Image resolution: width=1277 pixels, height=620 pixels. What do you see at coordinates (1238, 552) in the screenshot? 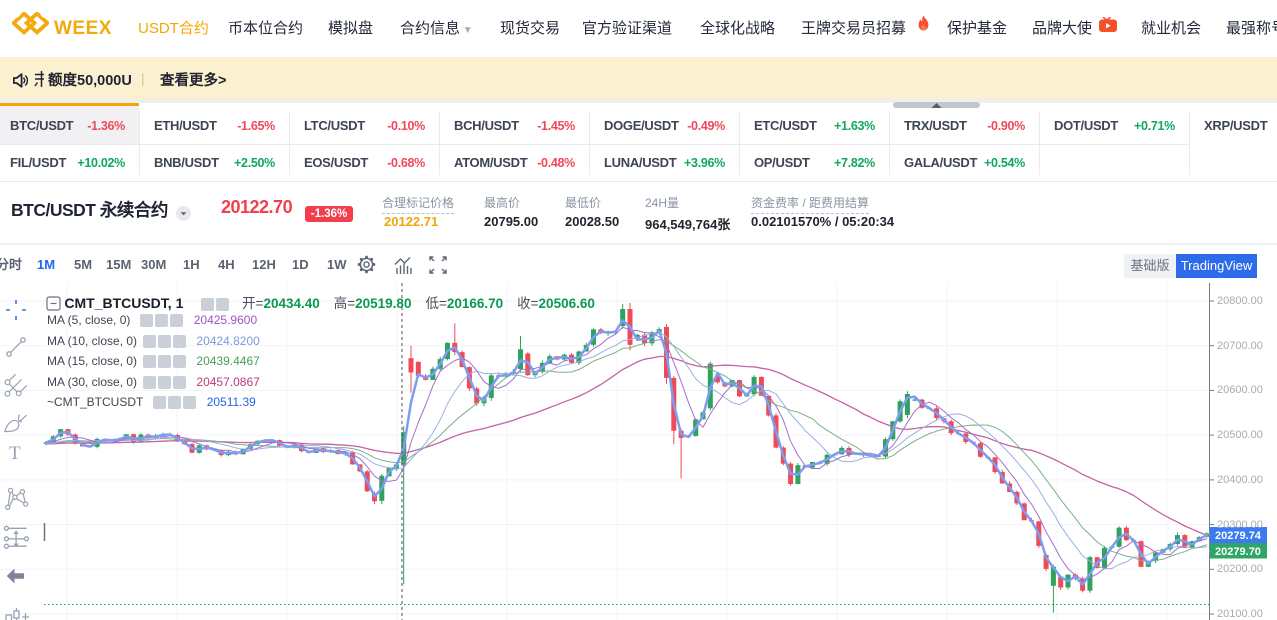
I see `svg-text: 20279.70` at bounding box center [1238, 552].